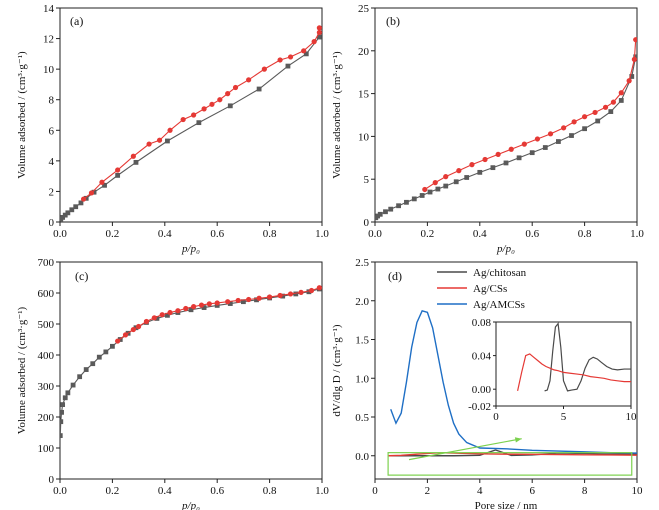 The width and height of the screenshot is (659, 510). I want to click on y-tick-label: 4, so click(52, 162).